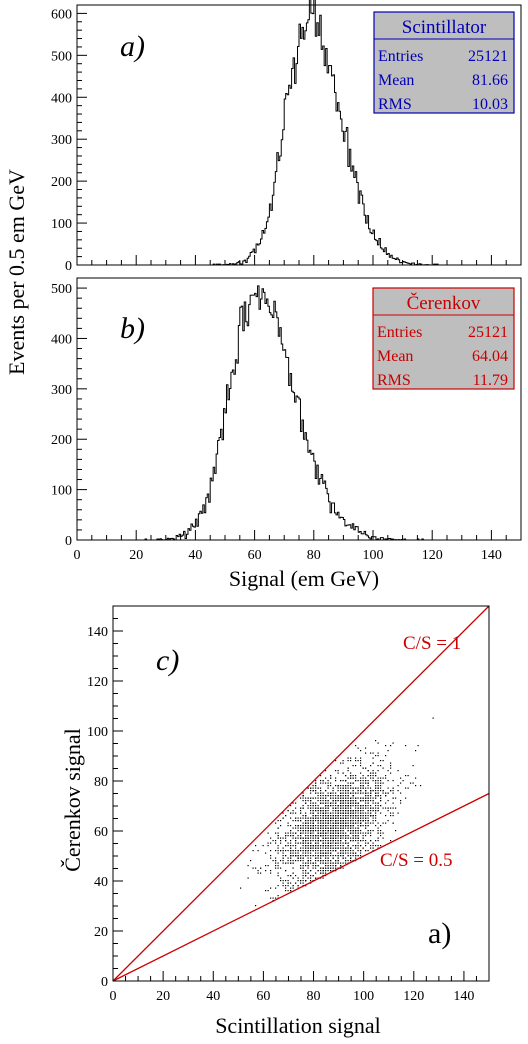 The image size is (528, 1044). What do you see at coordinates (413, 996) in the screenshot?
I see `c-xtick-label: 120` at bounding box center [413, 996].